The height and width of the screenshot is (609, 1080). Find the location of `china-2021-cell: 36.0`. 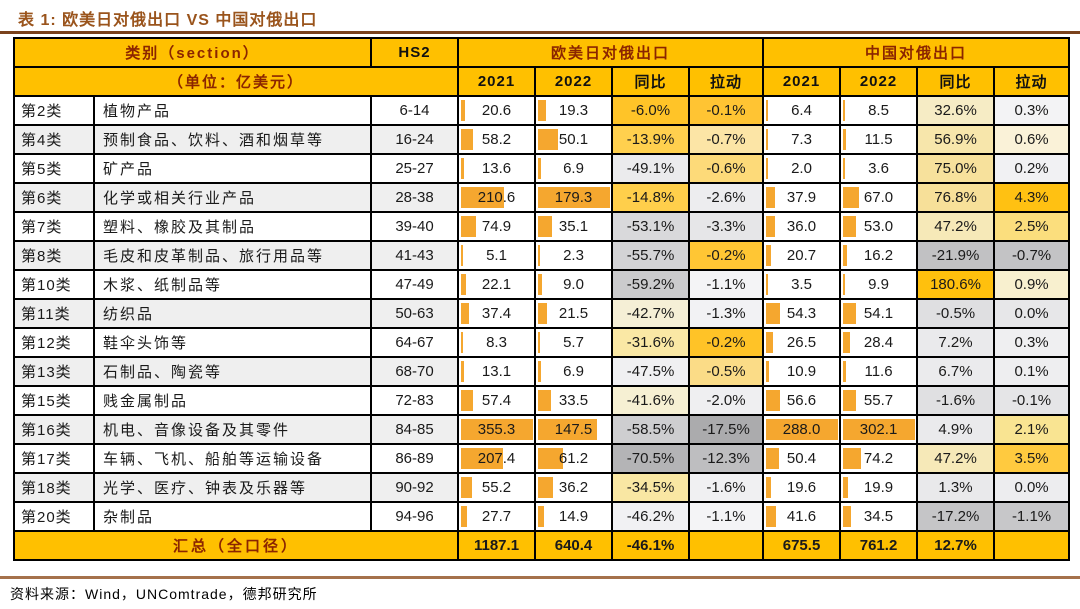

china-2021-cell: 36.0 is located at coordinates (802, 226).